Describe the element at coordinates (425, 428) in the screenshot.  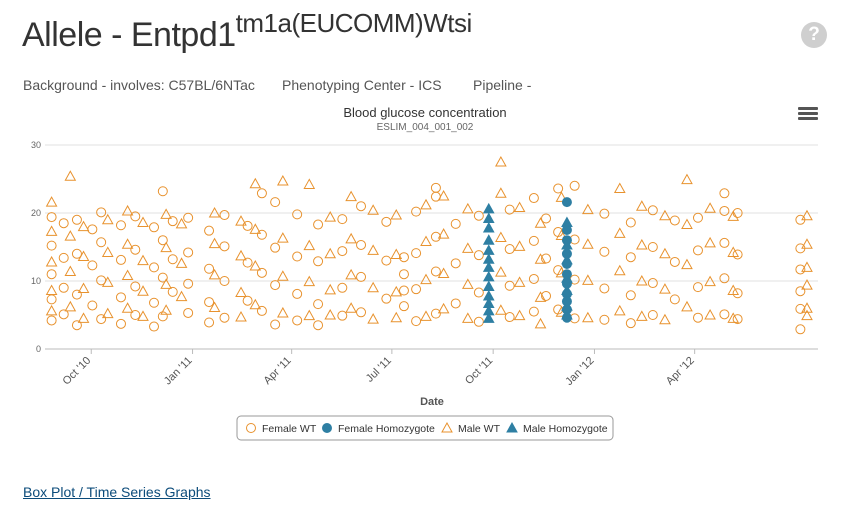
I see `legend-box` at that location.